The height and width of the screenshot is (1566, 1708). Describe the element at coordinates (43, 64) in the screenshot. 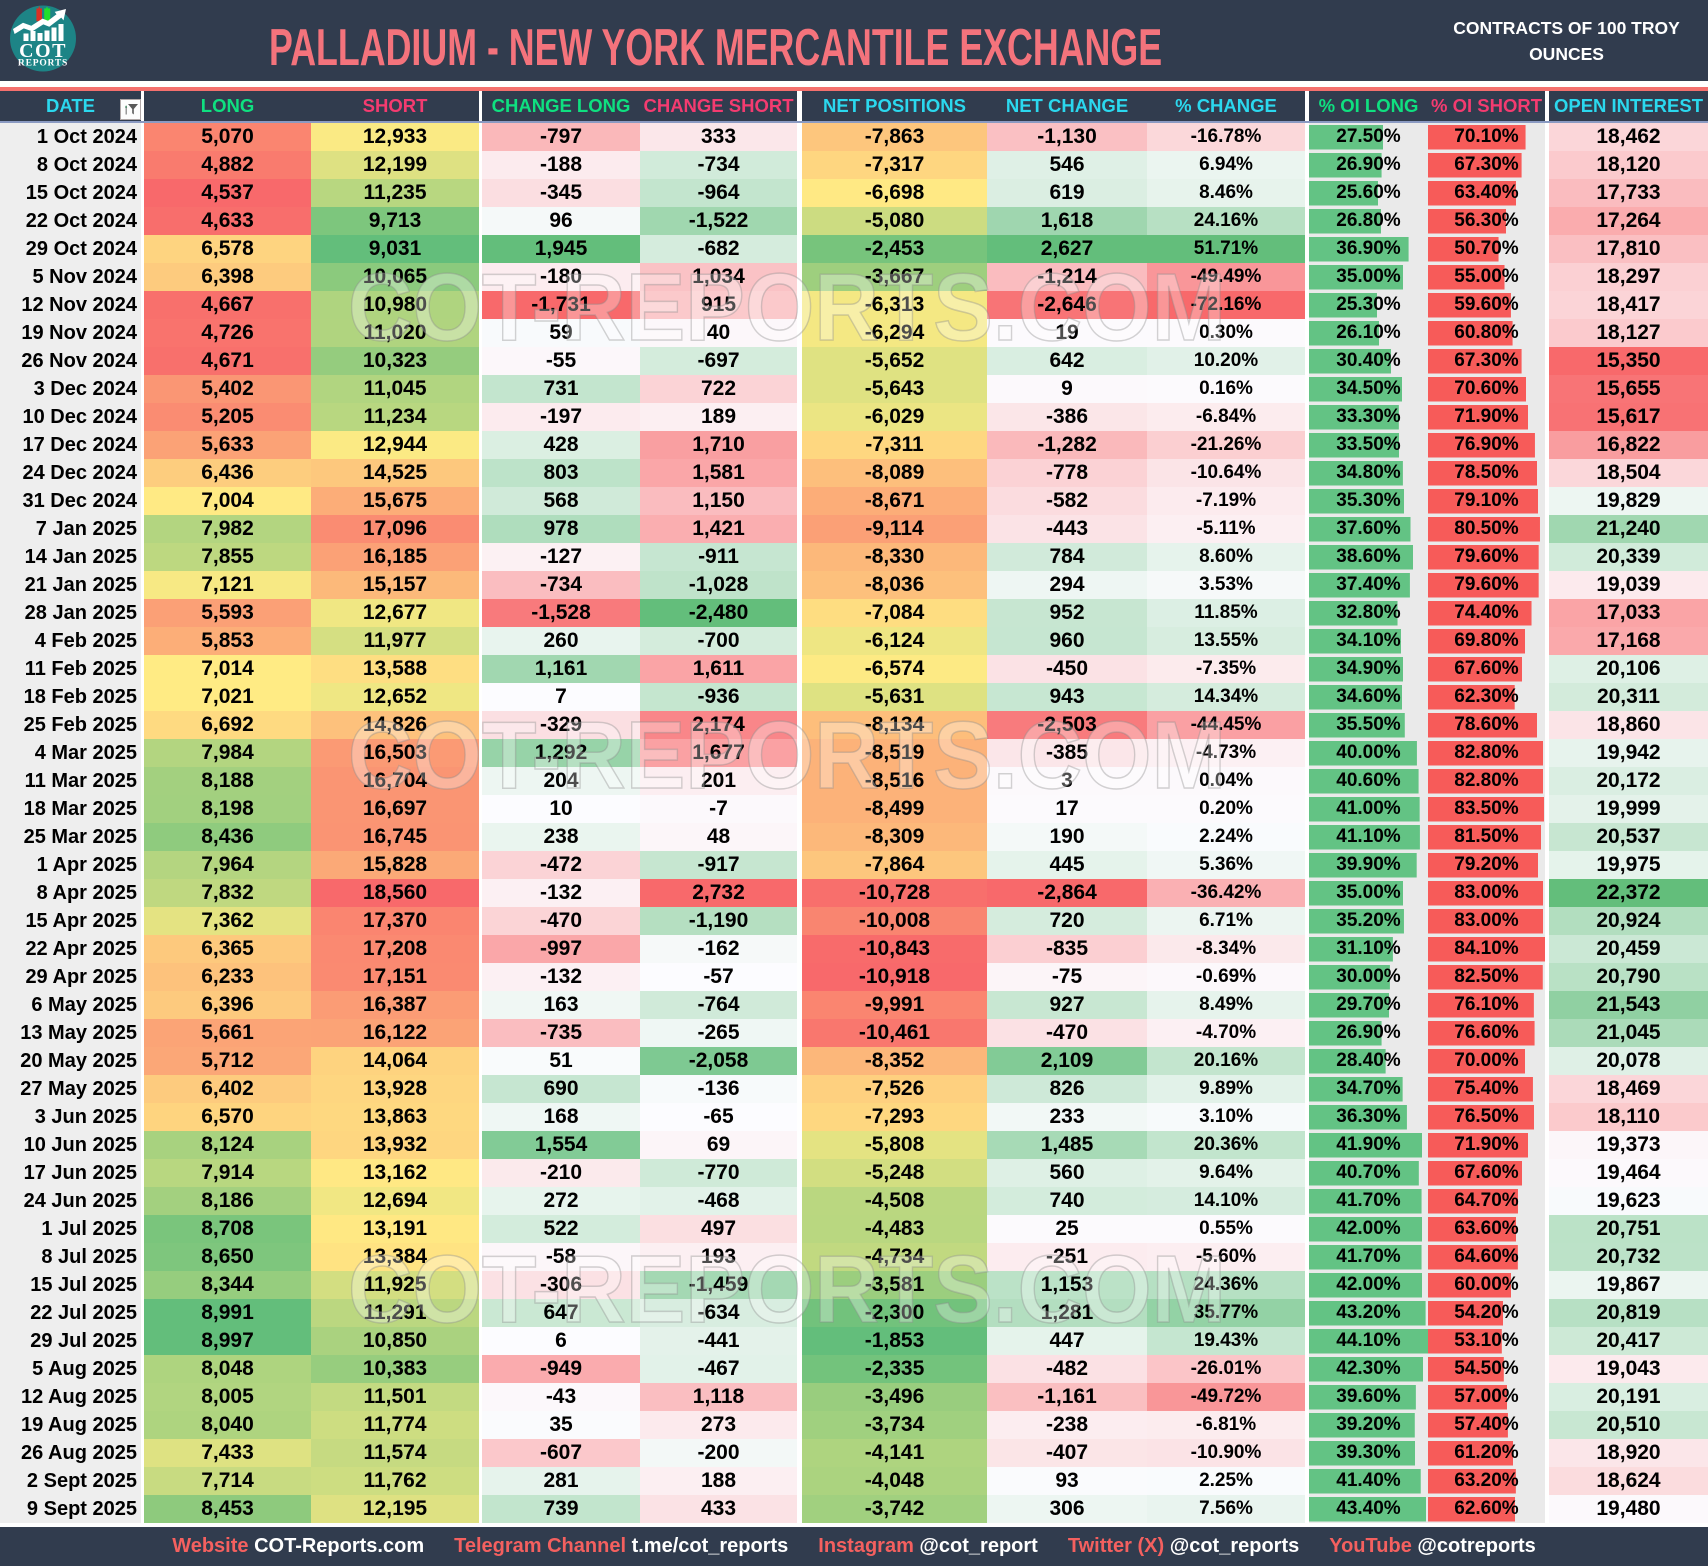

I see `svg-text: REPORTS` at that location.